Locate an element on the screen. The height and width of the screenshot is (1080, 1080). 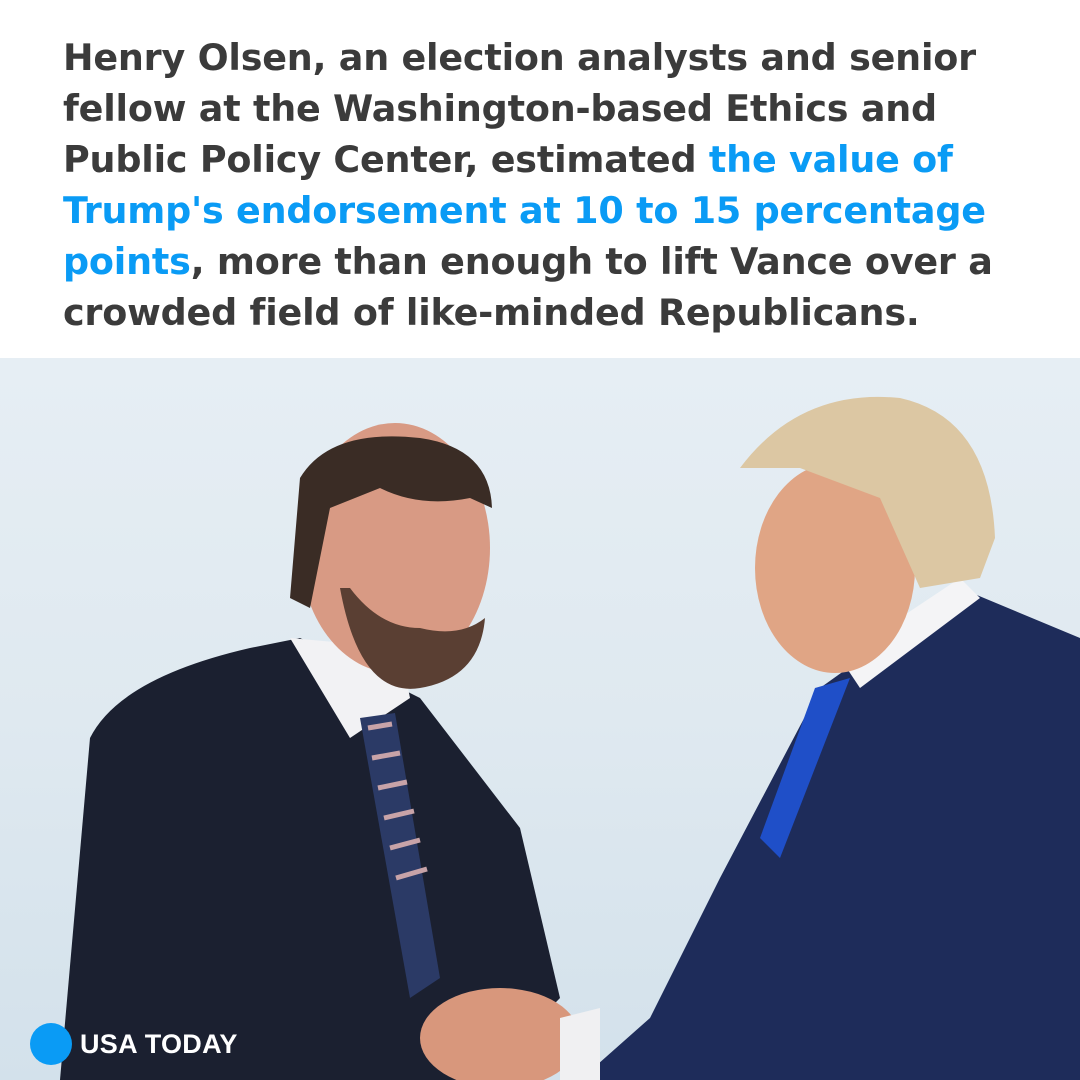
blue-circle-logo-icon is located at coordinates (51, 1044).